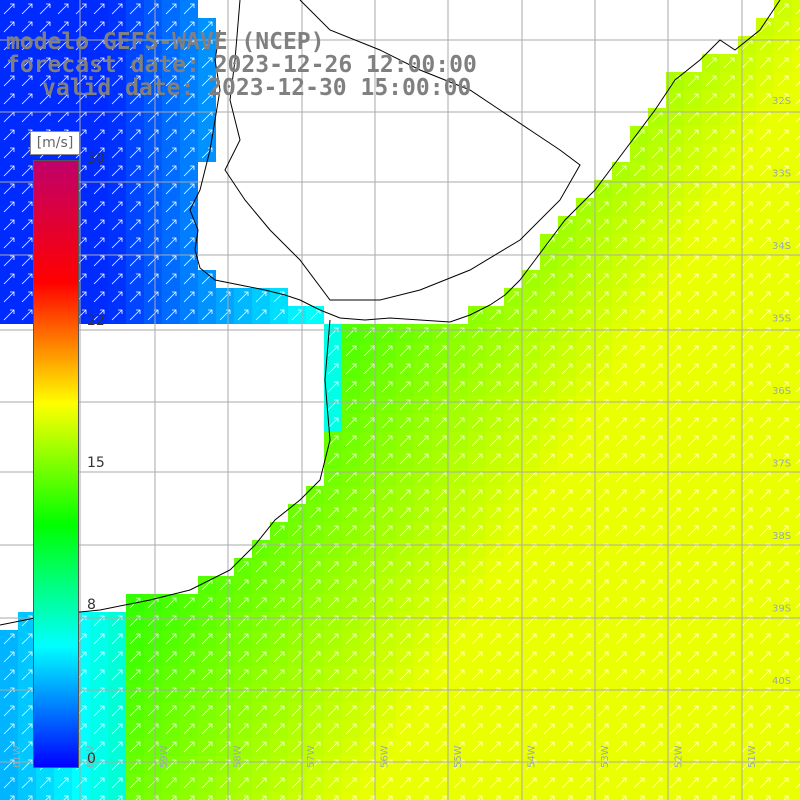 This screenshot has height=800, width=800. I want to click on longitude-label: 54W, so click(532, 756).